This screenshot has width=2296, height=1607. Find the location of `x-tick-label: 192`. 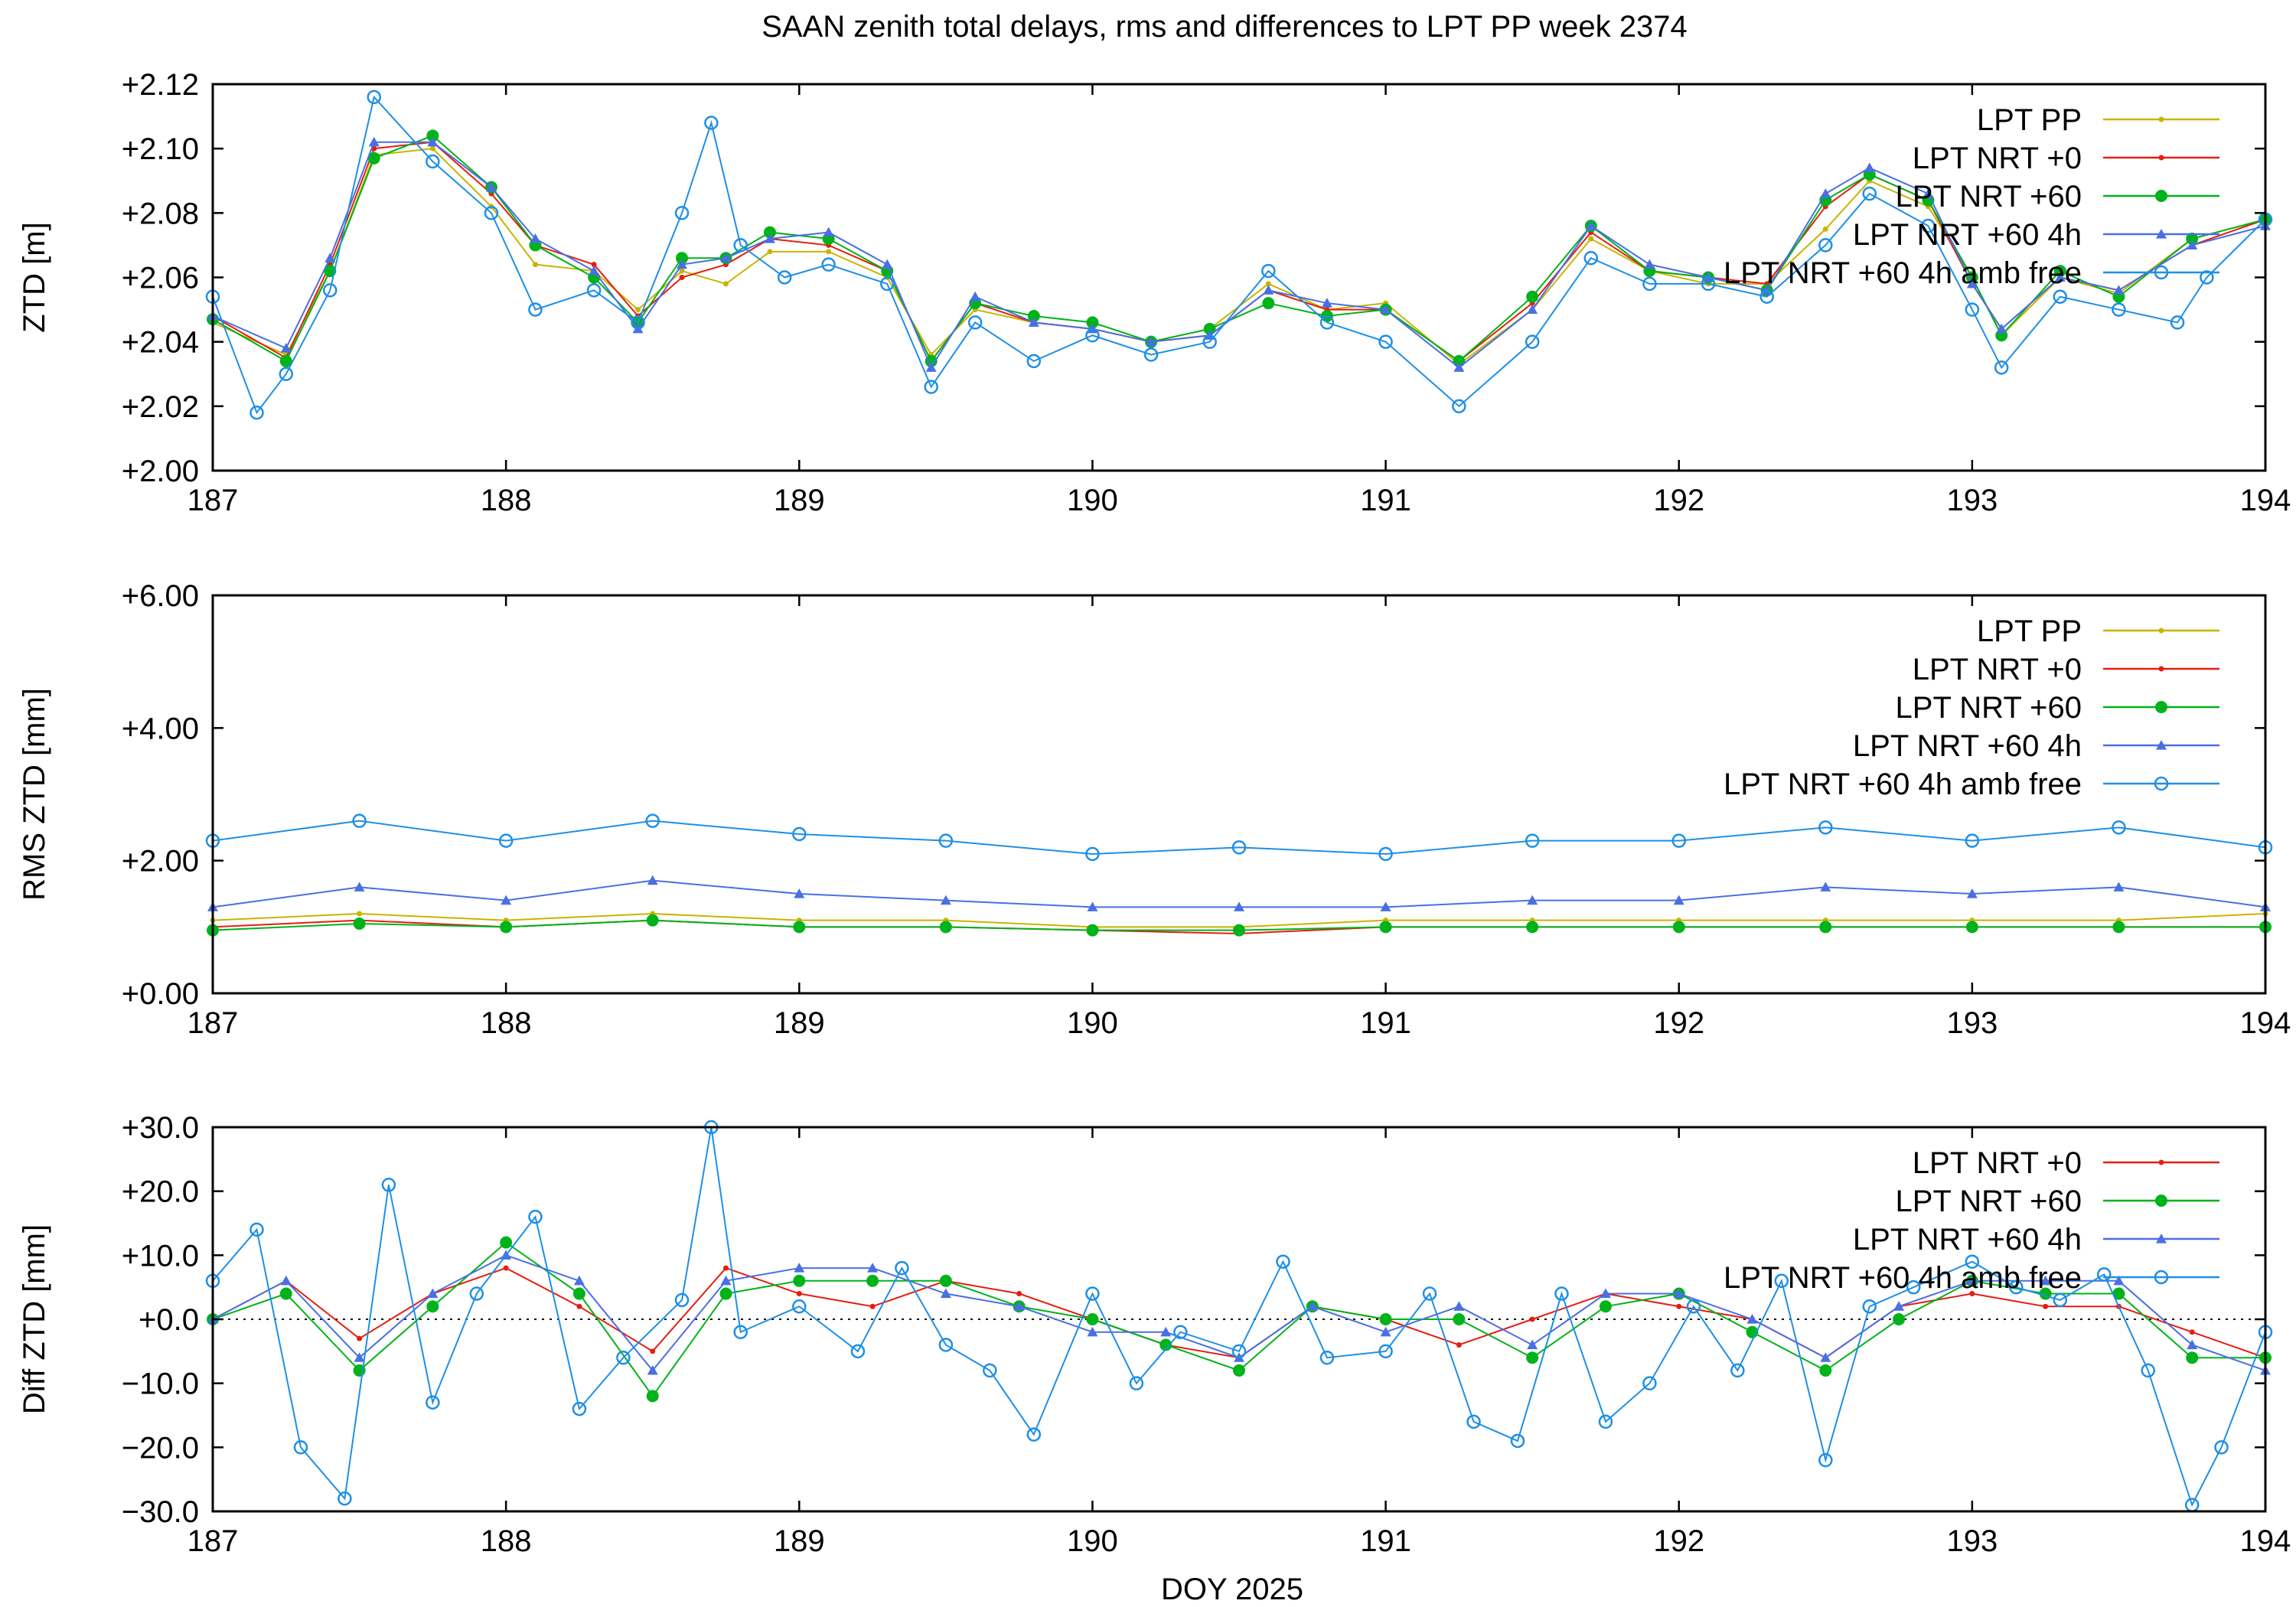

x-tick-label: 192 is located at coordinates (1678, 1023).